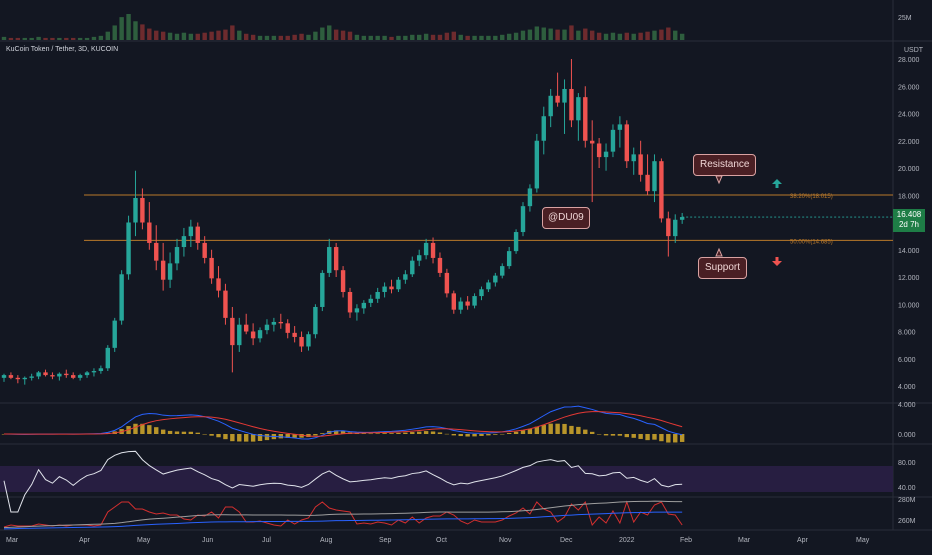 This screenshot has height=555, width=932. I want to click on bottom-series-blue, so click(343, 520).